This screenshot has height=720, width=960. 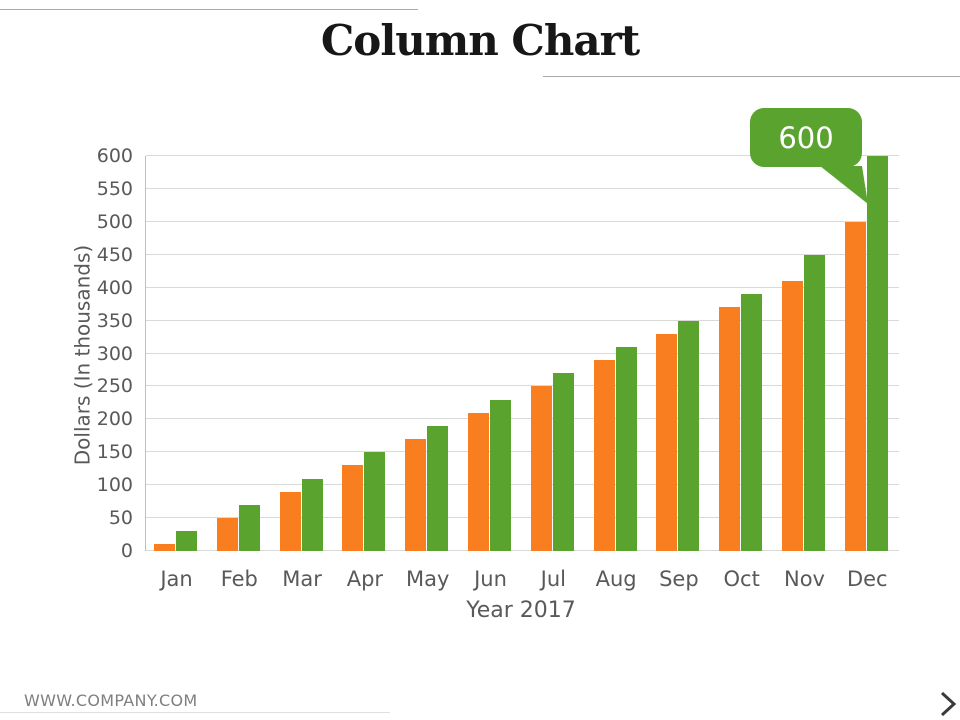 What do you see at coordinates (126, 551) in the screenshot?
I see `y-tick-label: 0` at bounding box center [126, 551].